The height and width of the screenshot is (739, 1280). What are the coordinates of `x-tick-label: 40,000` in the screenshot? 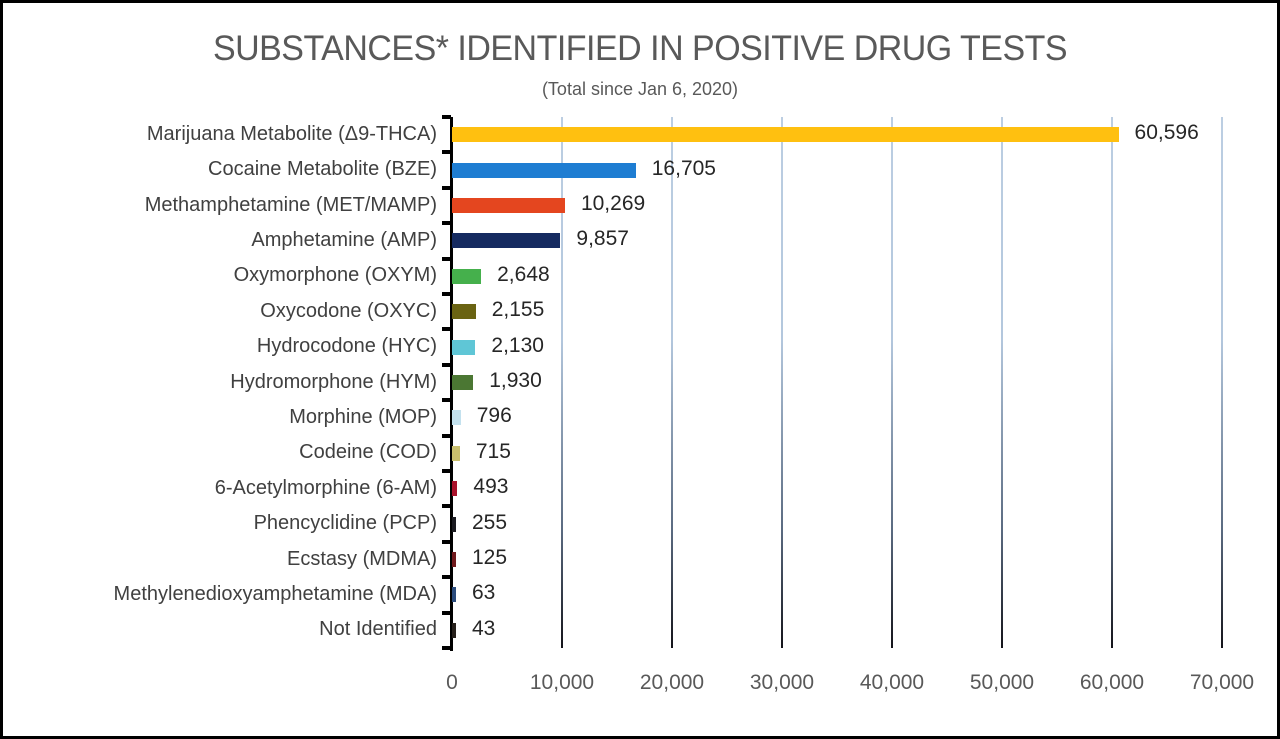 It's located at (892, 682).